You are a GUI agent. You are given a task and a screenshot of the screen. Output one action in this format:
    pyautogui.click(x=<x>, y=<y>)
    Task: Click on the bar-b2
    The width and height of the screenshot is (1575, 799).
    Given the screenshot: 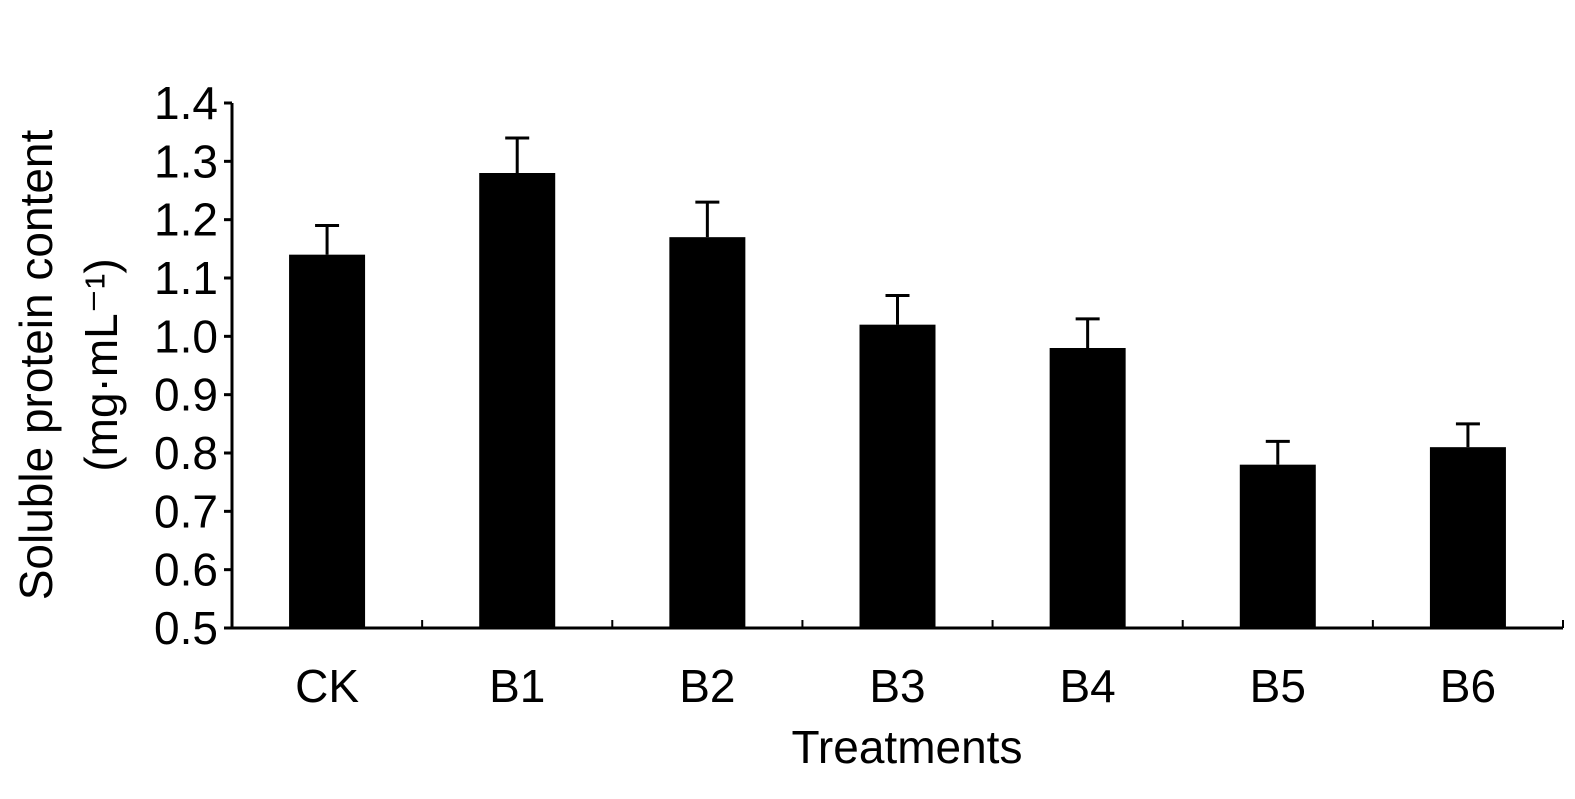 What is the action you would take?
    pyautogui.click(x=707, y=432)
    